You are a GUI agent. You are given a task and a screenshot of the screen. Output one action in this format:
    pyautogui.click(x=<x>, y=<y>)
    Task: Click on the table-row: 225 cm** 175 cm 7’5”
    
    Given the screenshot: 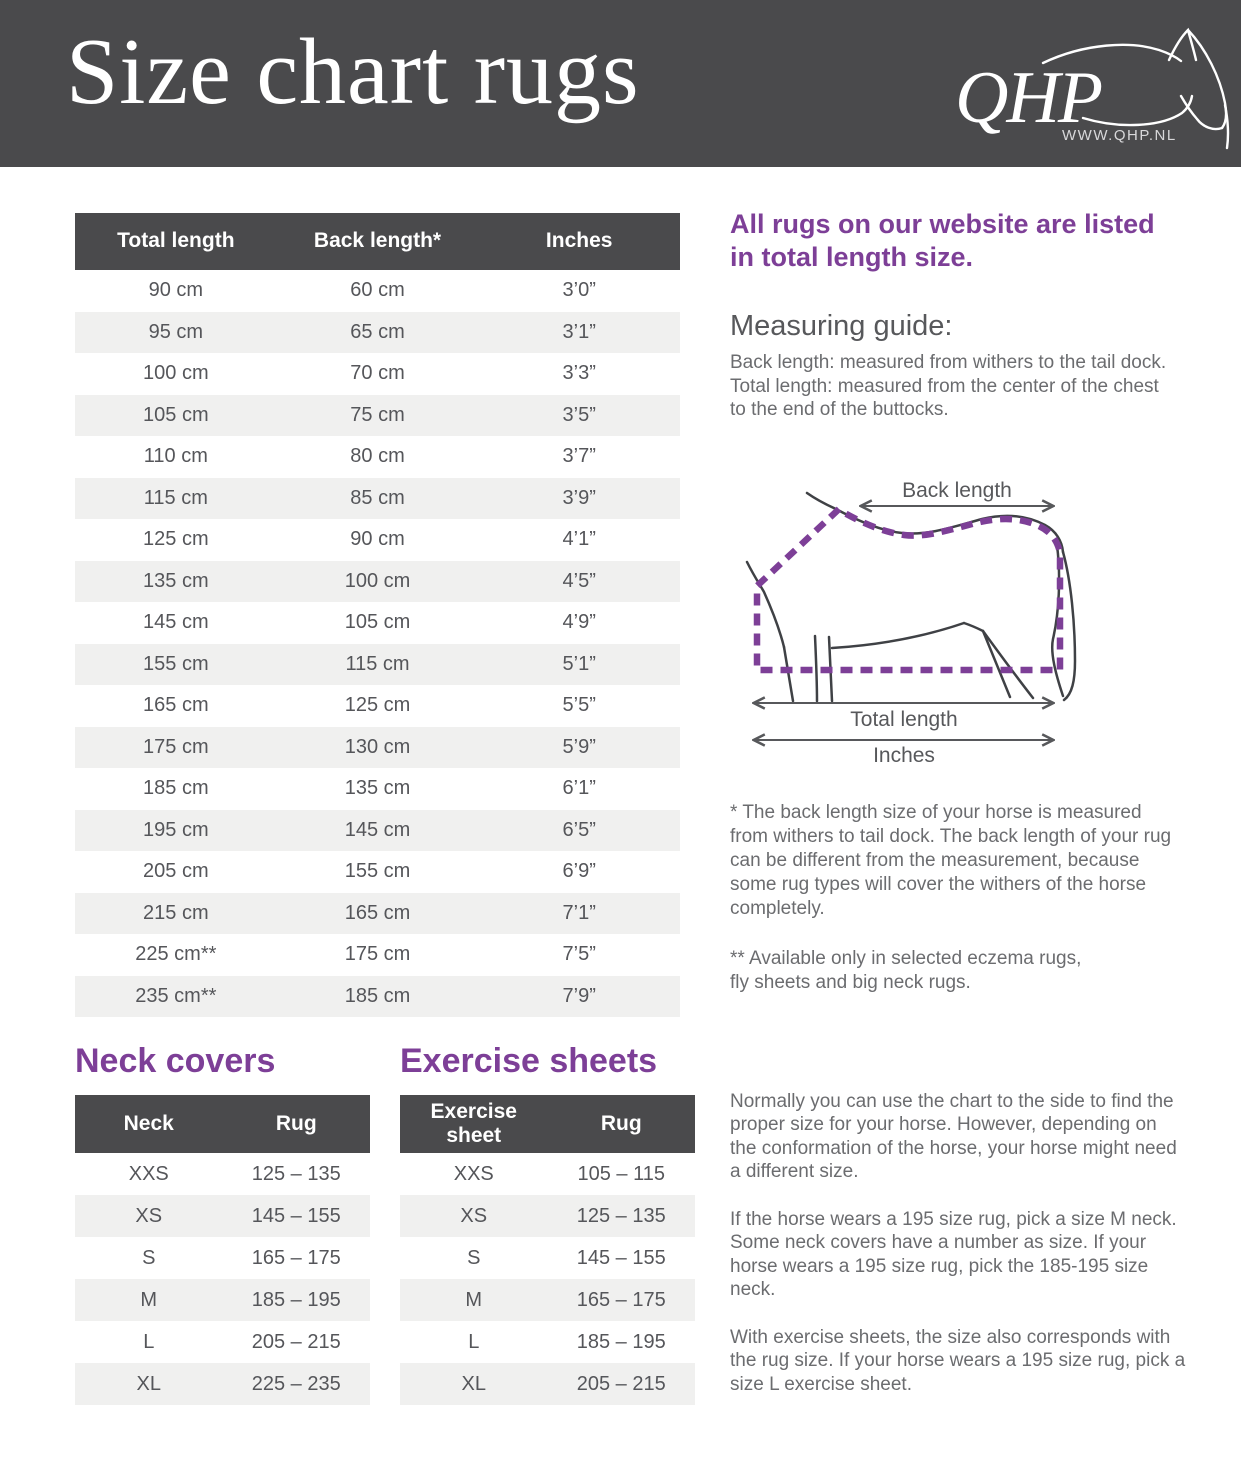 What is the action you would take?
    pyautogui.click(x=377, y=955)
    